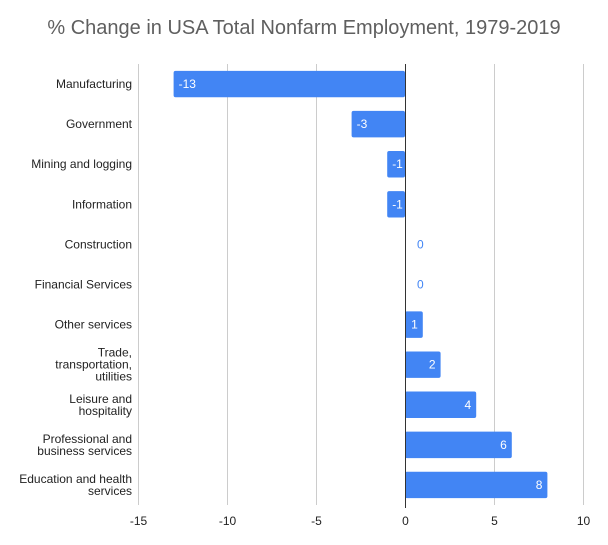  Describe the element at coordinates (100, 405) in the screenshot. I see `category-label: Leisure and hospitality` at that location.